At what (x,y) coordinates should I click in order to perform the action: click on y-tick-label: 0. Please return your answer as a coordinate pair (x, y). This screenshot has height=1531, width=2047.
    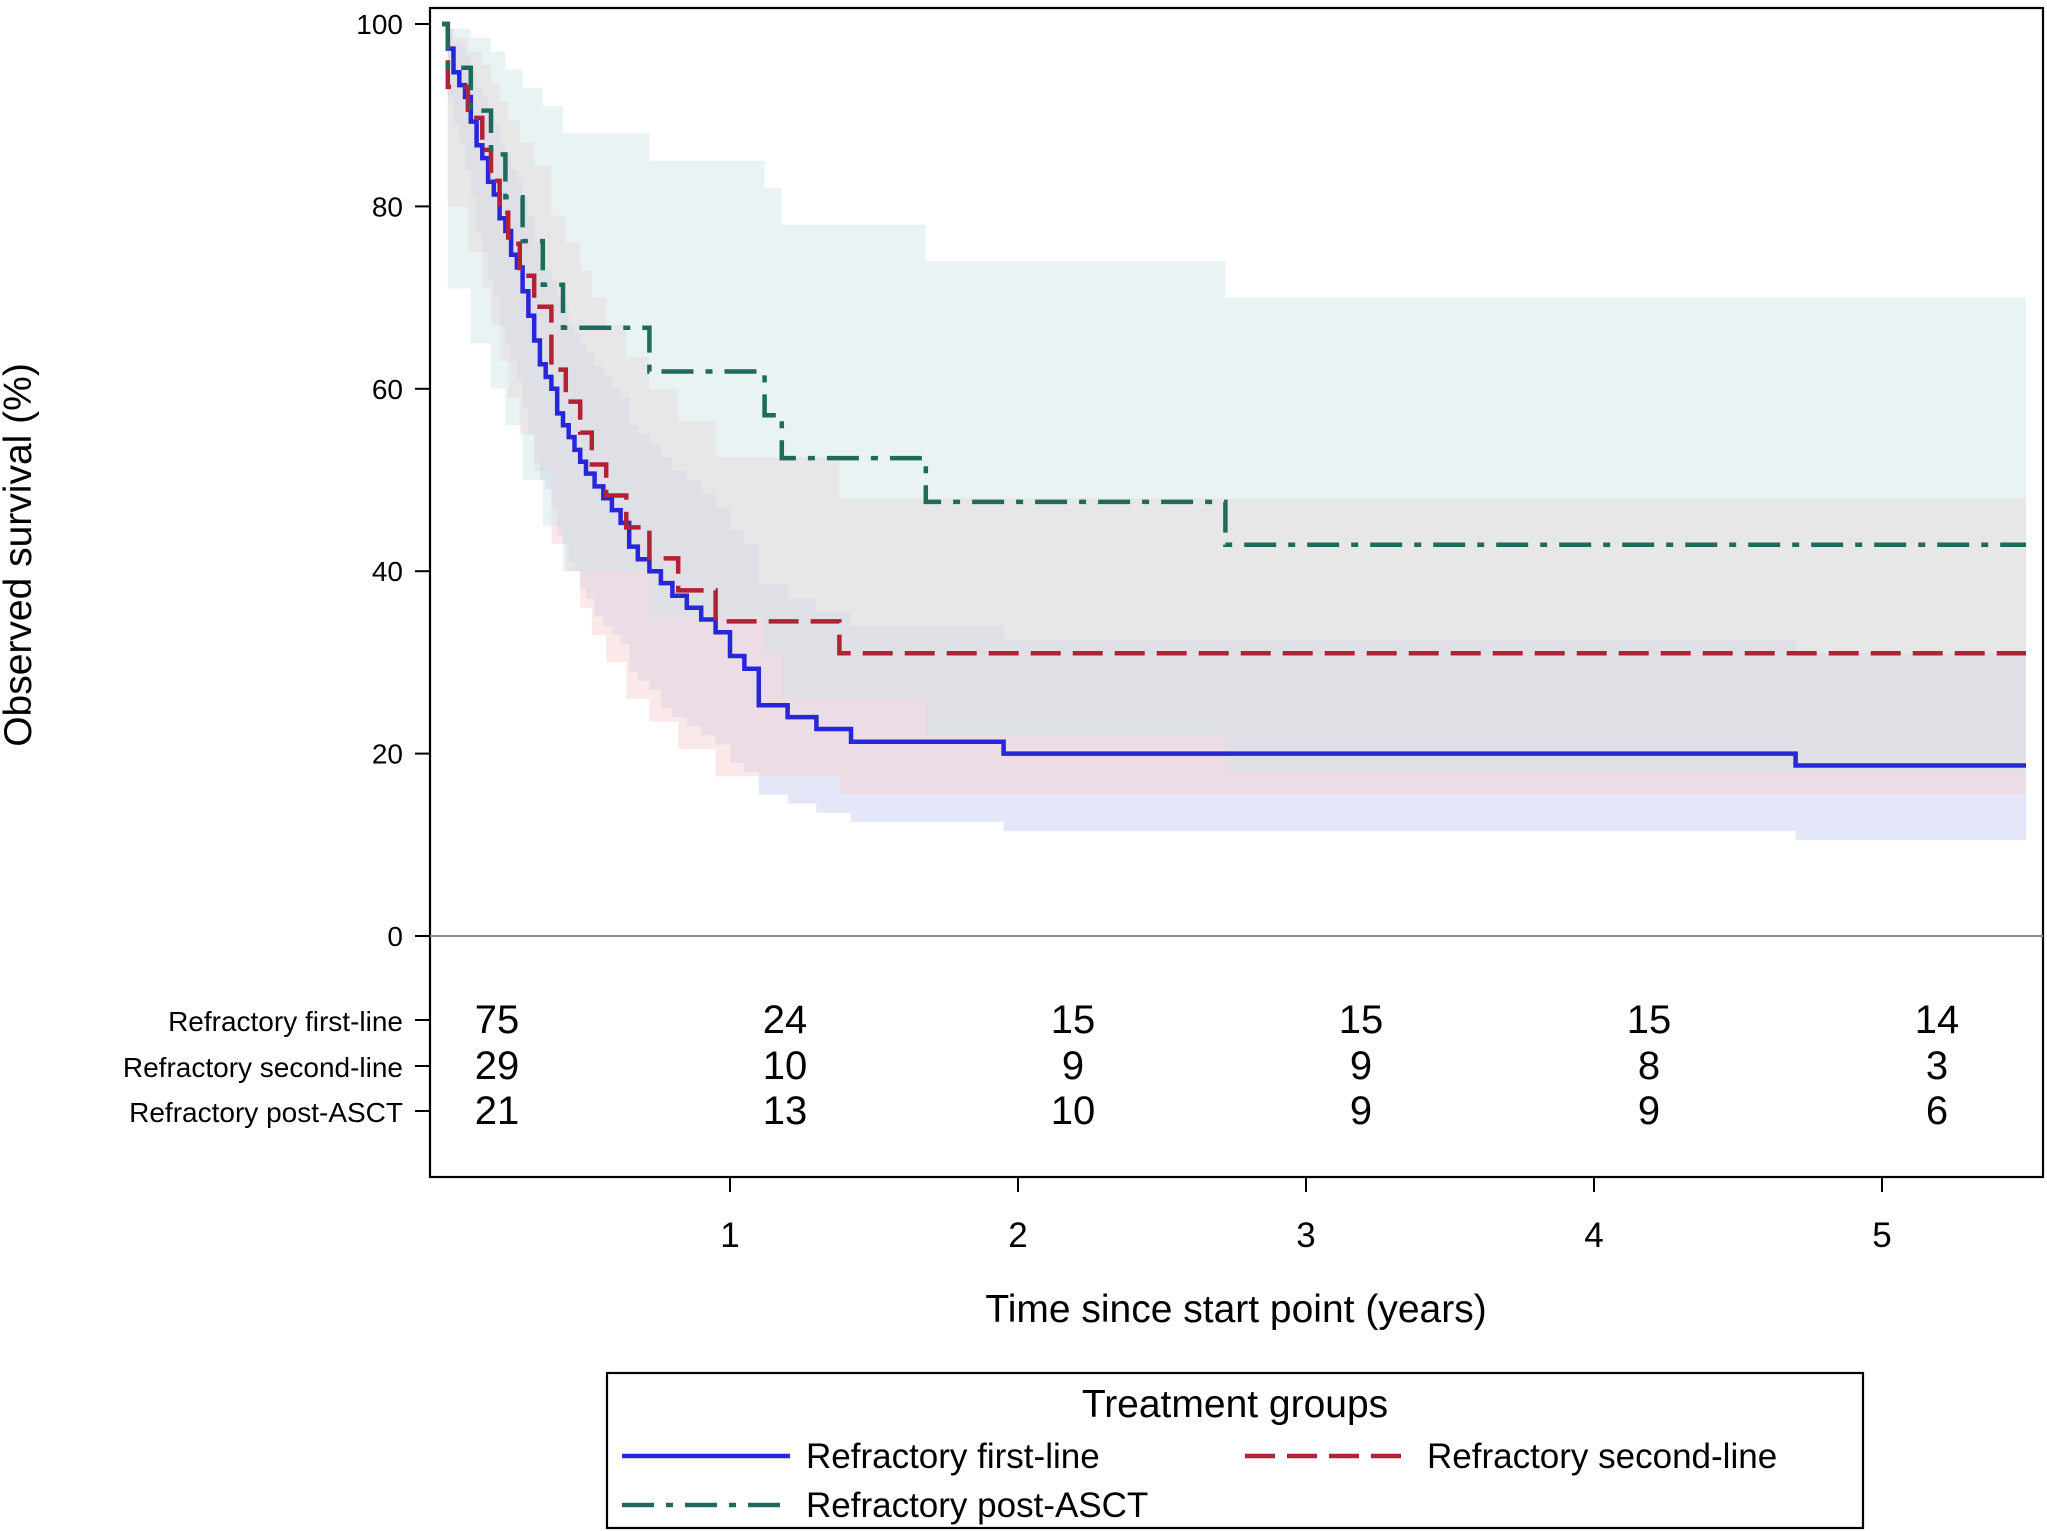
    Looking at the image, I should click on (395, 936).